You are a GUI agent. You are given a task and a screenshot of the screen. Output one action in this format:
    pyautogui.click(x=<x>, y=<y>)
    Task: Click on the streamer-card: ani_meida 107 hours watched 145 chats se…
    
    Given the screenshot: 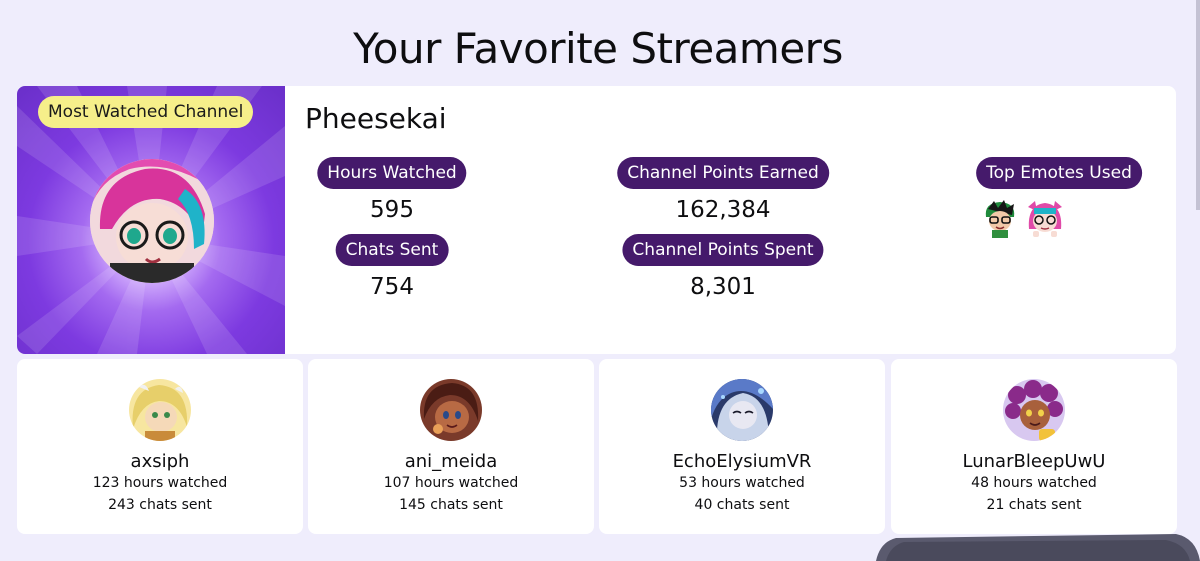 What is the action you would take?
    pyautogui.click(x=451, y=446)
    